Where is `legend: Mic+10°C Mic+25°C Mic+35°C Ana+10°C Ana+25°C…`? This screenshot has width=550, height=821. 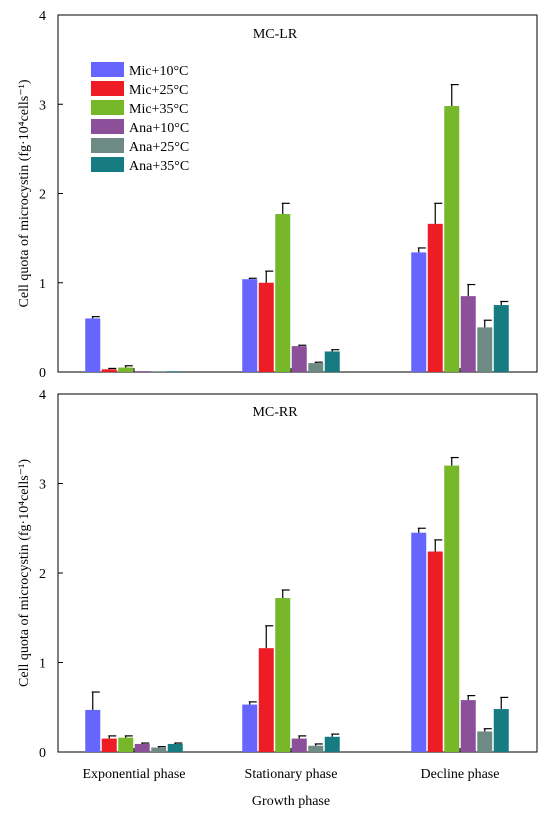 legend: Mic+10°C Mic+25°C Mic+35°C Ana+10°C Ana+25°C… is located at coordinates (140, 118).